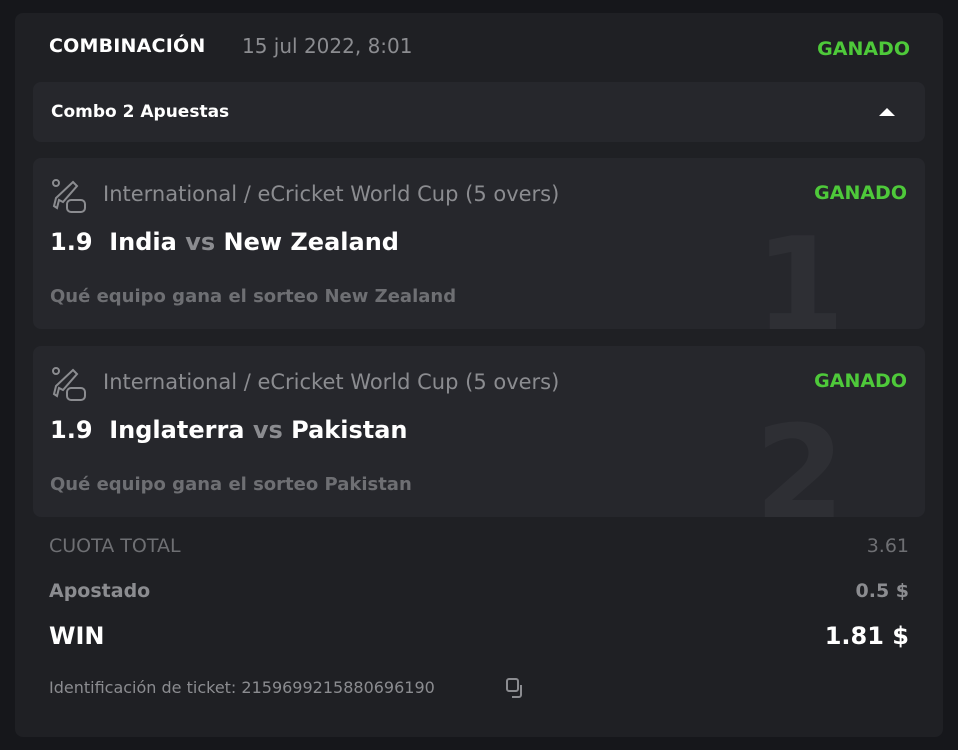 Image resolution: width=958 pixels, height=750 pixels. I want to click on home-team: India, so click(143, 242).